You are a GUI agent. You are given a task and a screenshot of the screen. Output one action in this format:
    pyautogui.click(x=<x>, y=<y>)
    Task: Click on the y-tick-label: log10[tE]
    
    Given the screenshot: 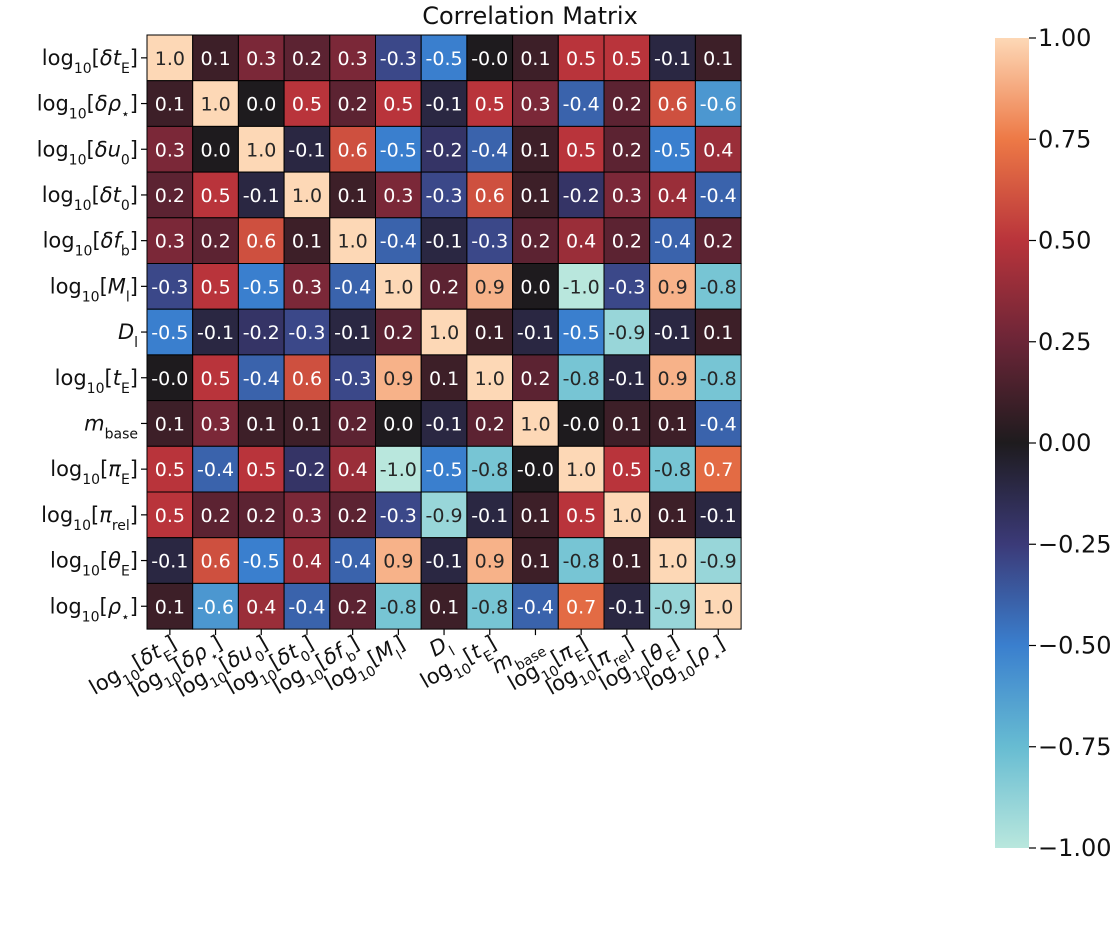 What is the action you would take?
    pyautogui.click(x=96, y=381)
    